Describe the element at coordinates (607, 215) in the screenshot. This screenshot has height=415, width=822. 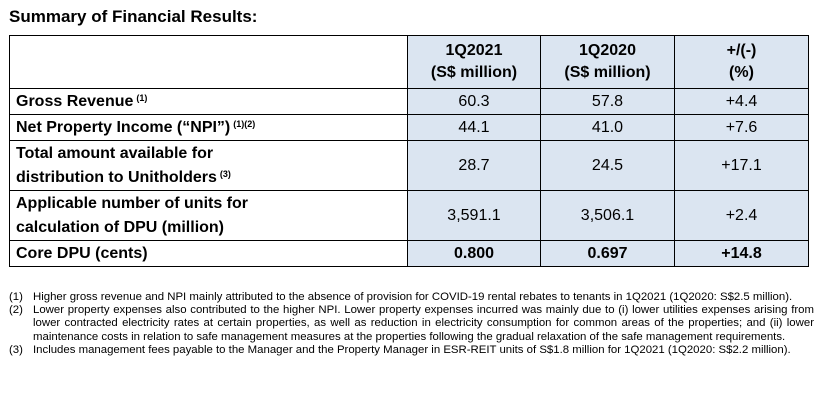
I see `cell-value: 3,506.1` at that location.